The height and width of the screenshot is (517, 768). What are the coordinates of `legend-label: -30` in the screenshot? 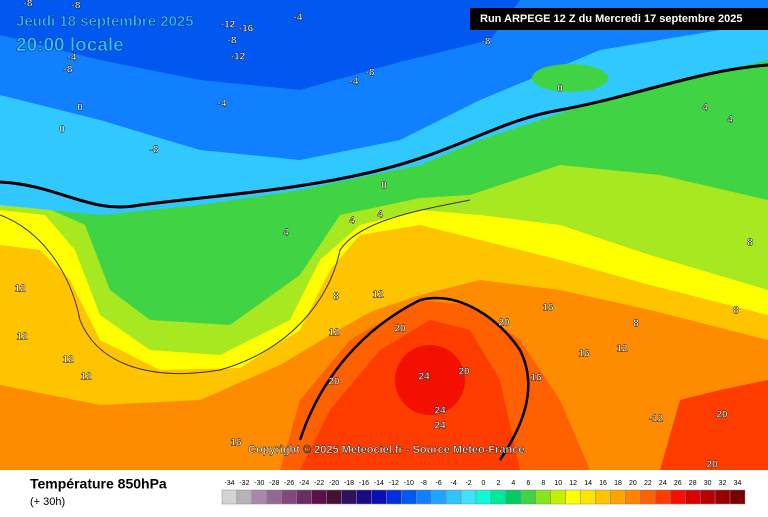 It's located at (259, 483).